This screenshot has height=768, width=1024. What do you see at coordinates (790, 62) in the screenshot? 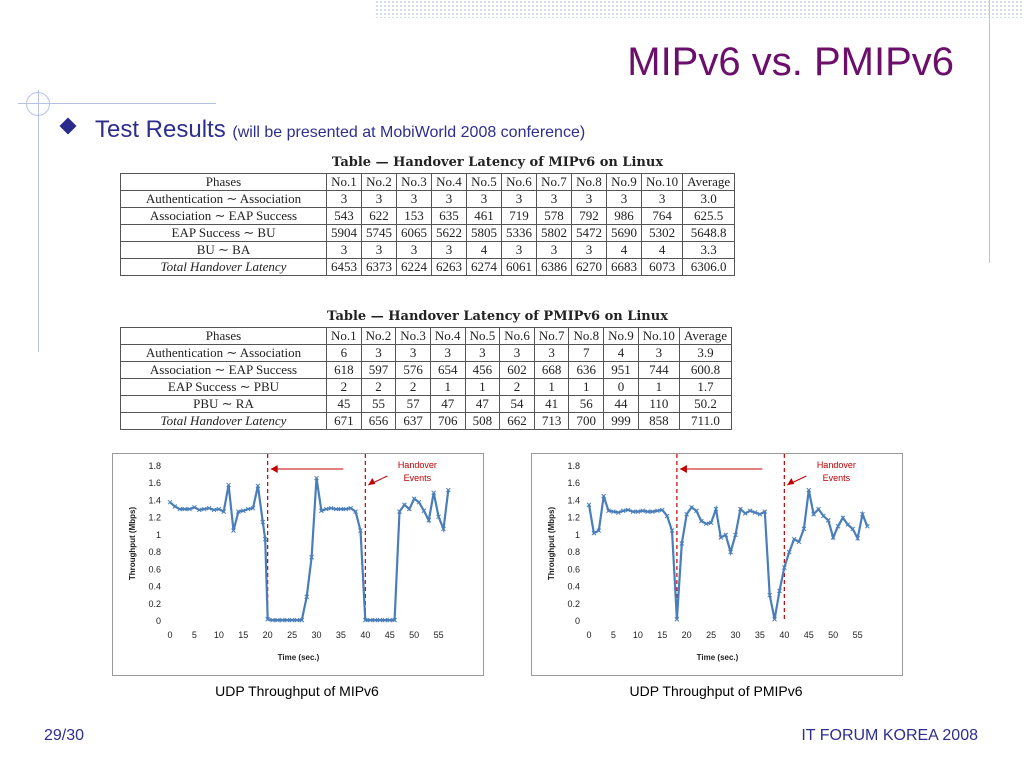
I see `slide-title: MIPv6 vs. PMIPv6` at bounding box center [790, 62].